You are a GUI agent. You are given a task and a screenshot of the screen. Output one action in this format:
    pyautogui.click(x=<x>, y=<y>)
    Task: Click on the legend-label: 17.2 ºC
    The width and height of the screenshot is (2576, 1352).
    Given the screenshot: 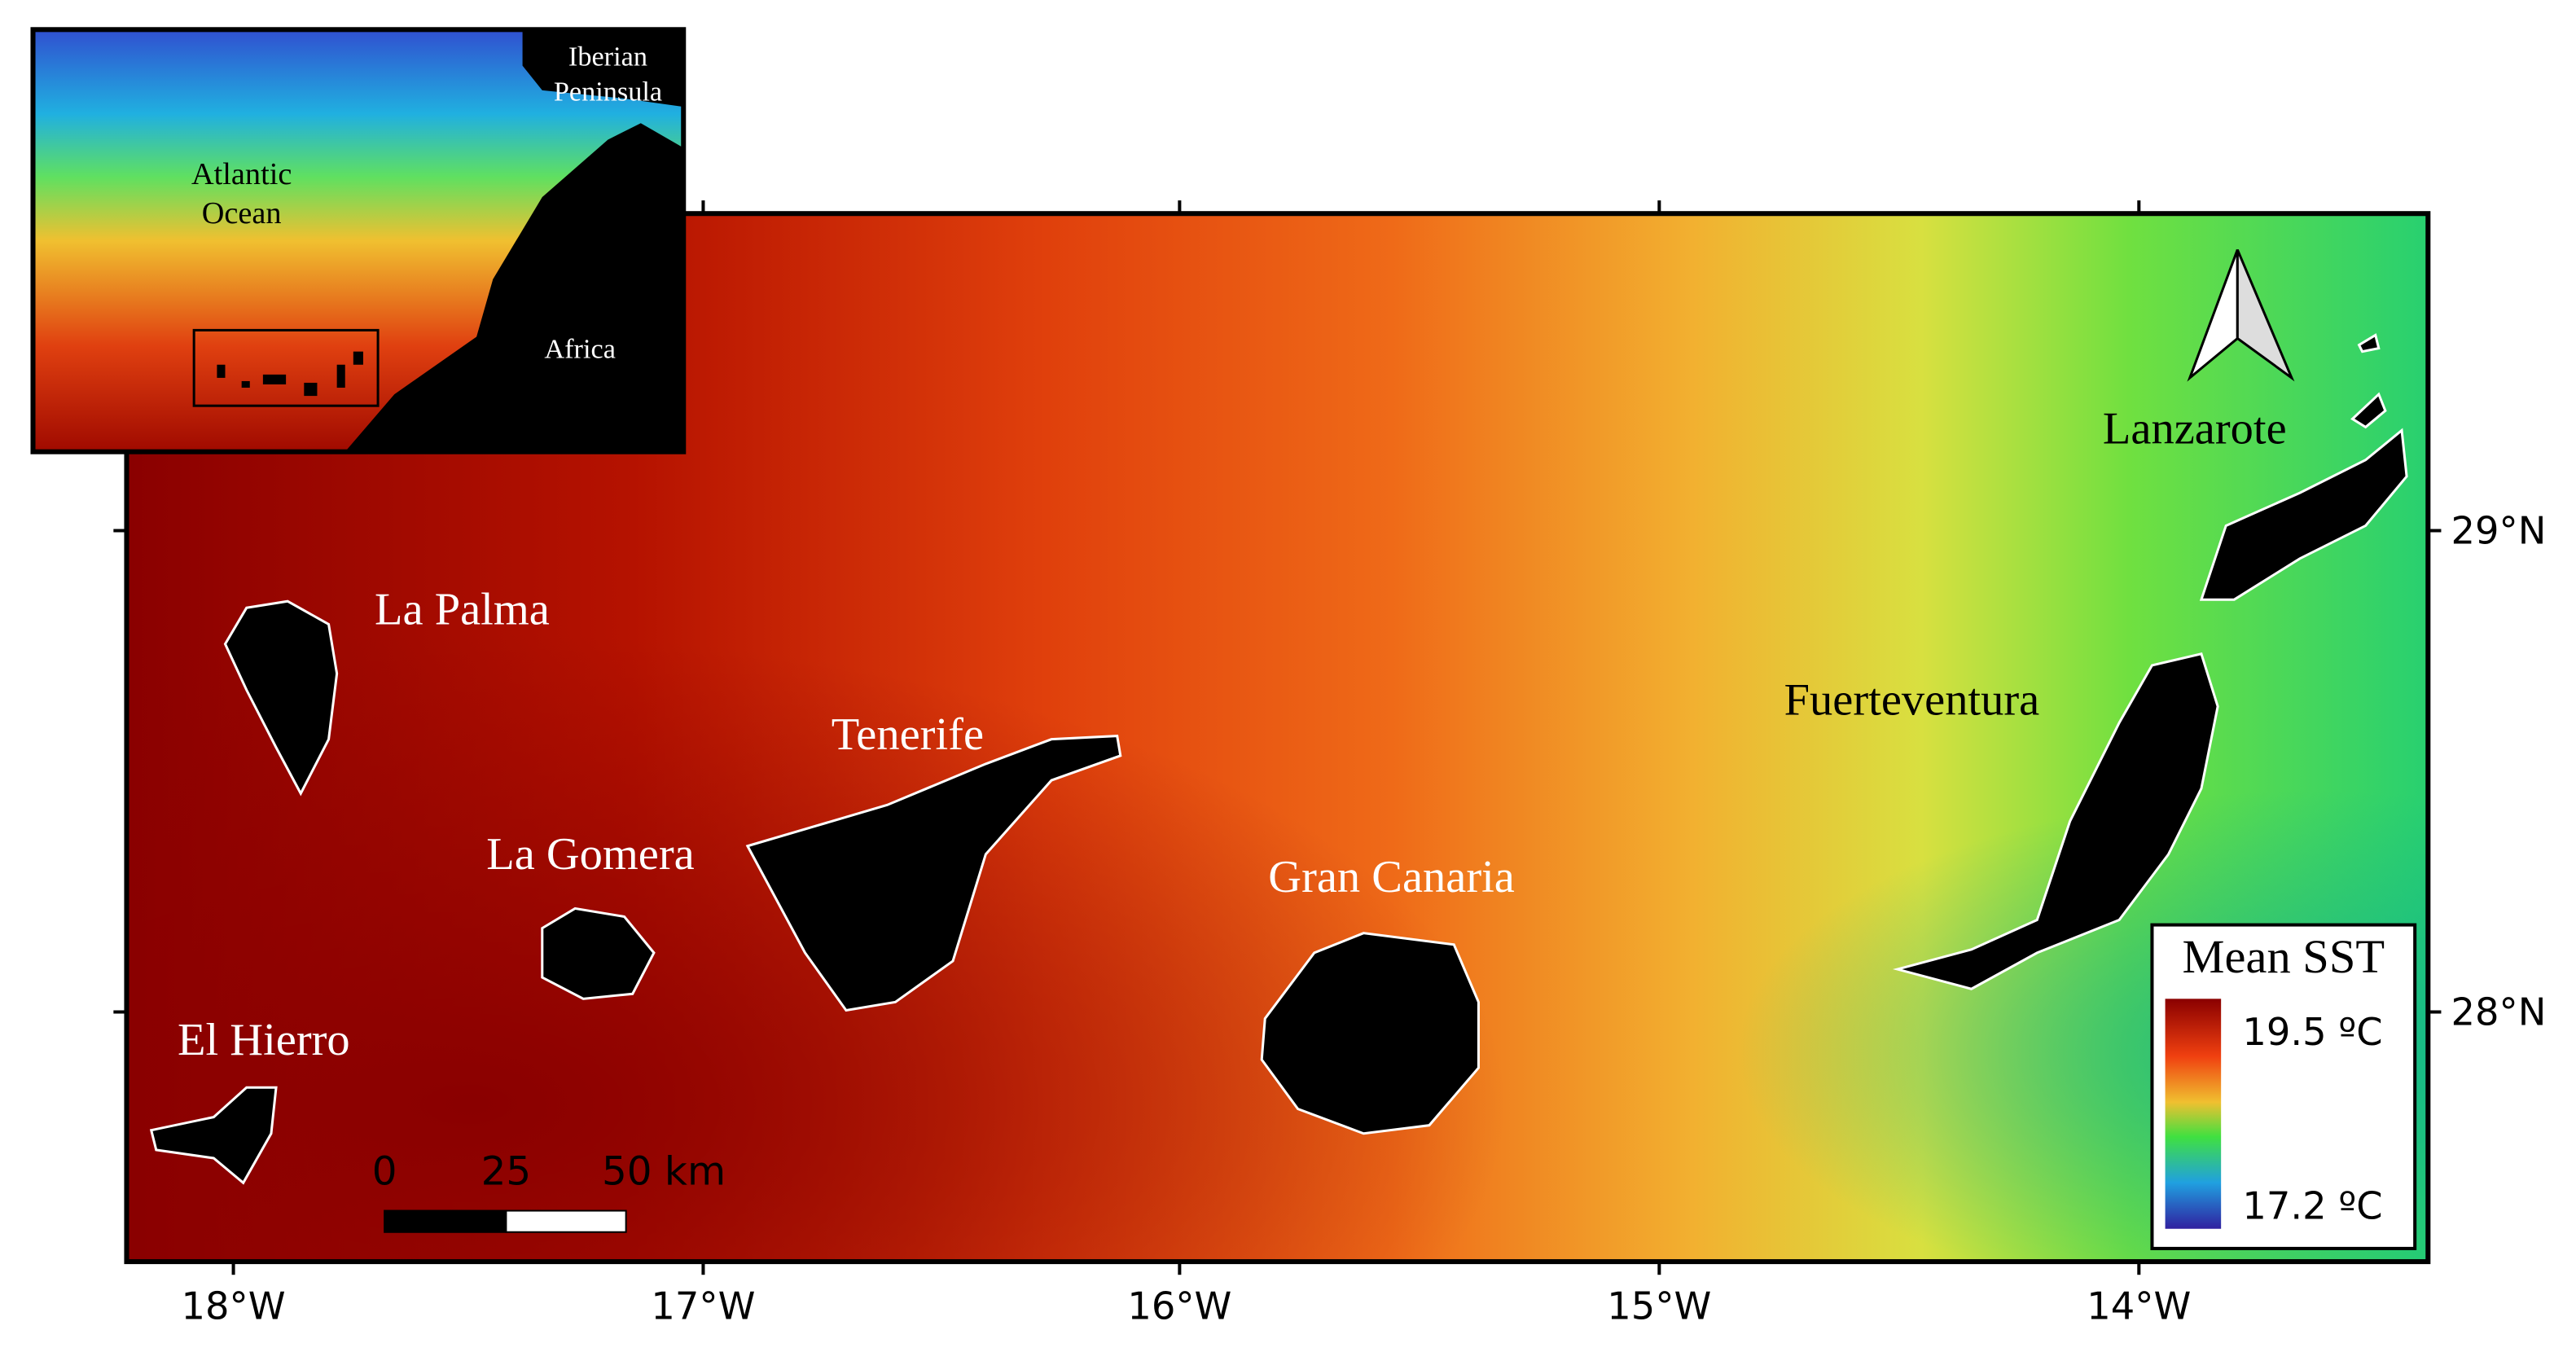 What is the action you would take?
    pyautogui.click(x=2312, y=1206)
    